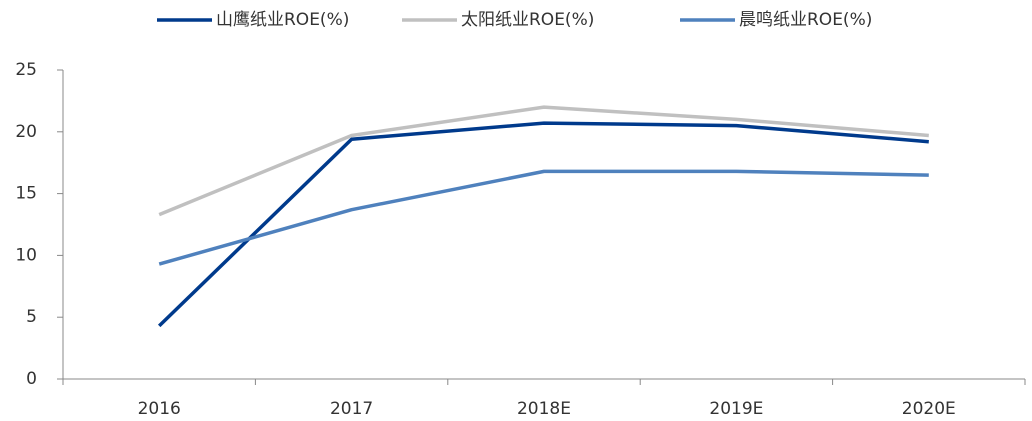 The width and height of the screenshot is (1032, 421). I want to click on y-tick-label: 20, so click(26, 132).